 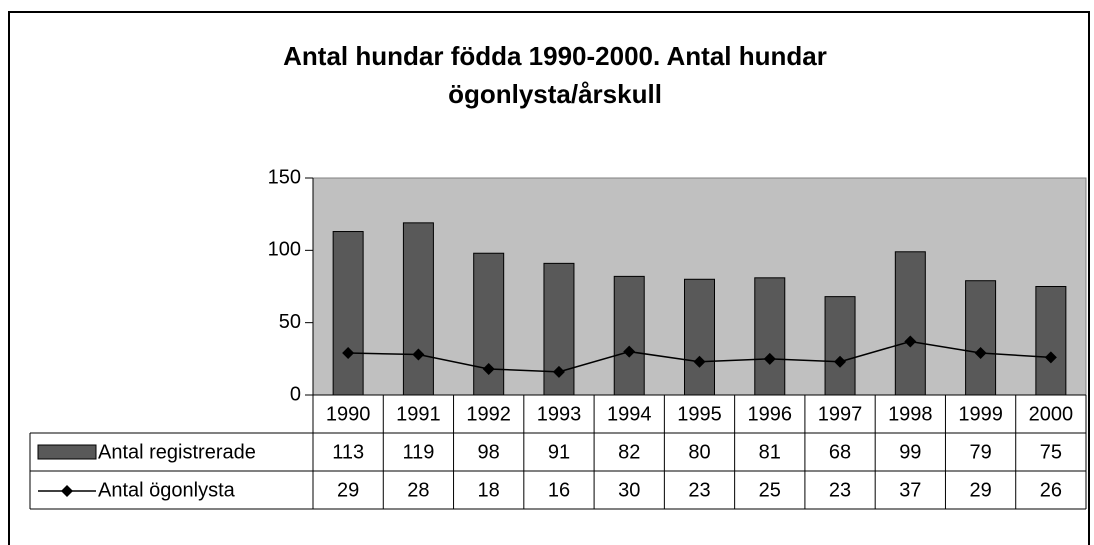 What do you see at coordinates (629, 452) in the screenshot?
I see `table-value: 82` at bounding box center [629, 452].